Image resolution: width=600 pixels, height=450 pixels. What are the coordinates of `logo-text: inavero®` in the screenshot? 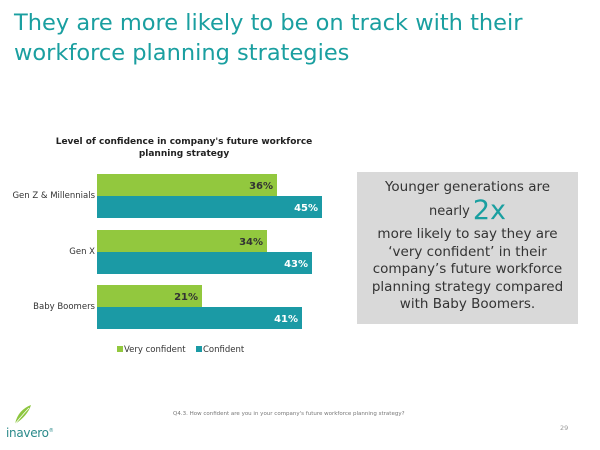 It's located at (30, 433).